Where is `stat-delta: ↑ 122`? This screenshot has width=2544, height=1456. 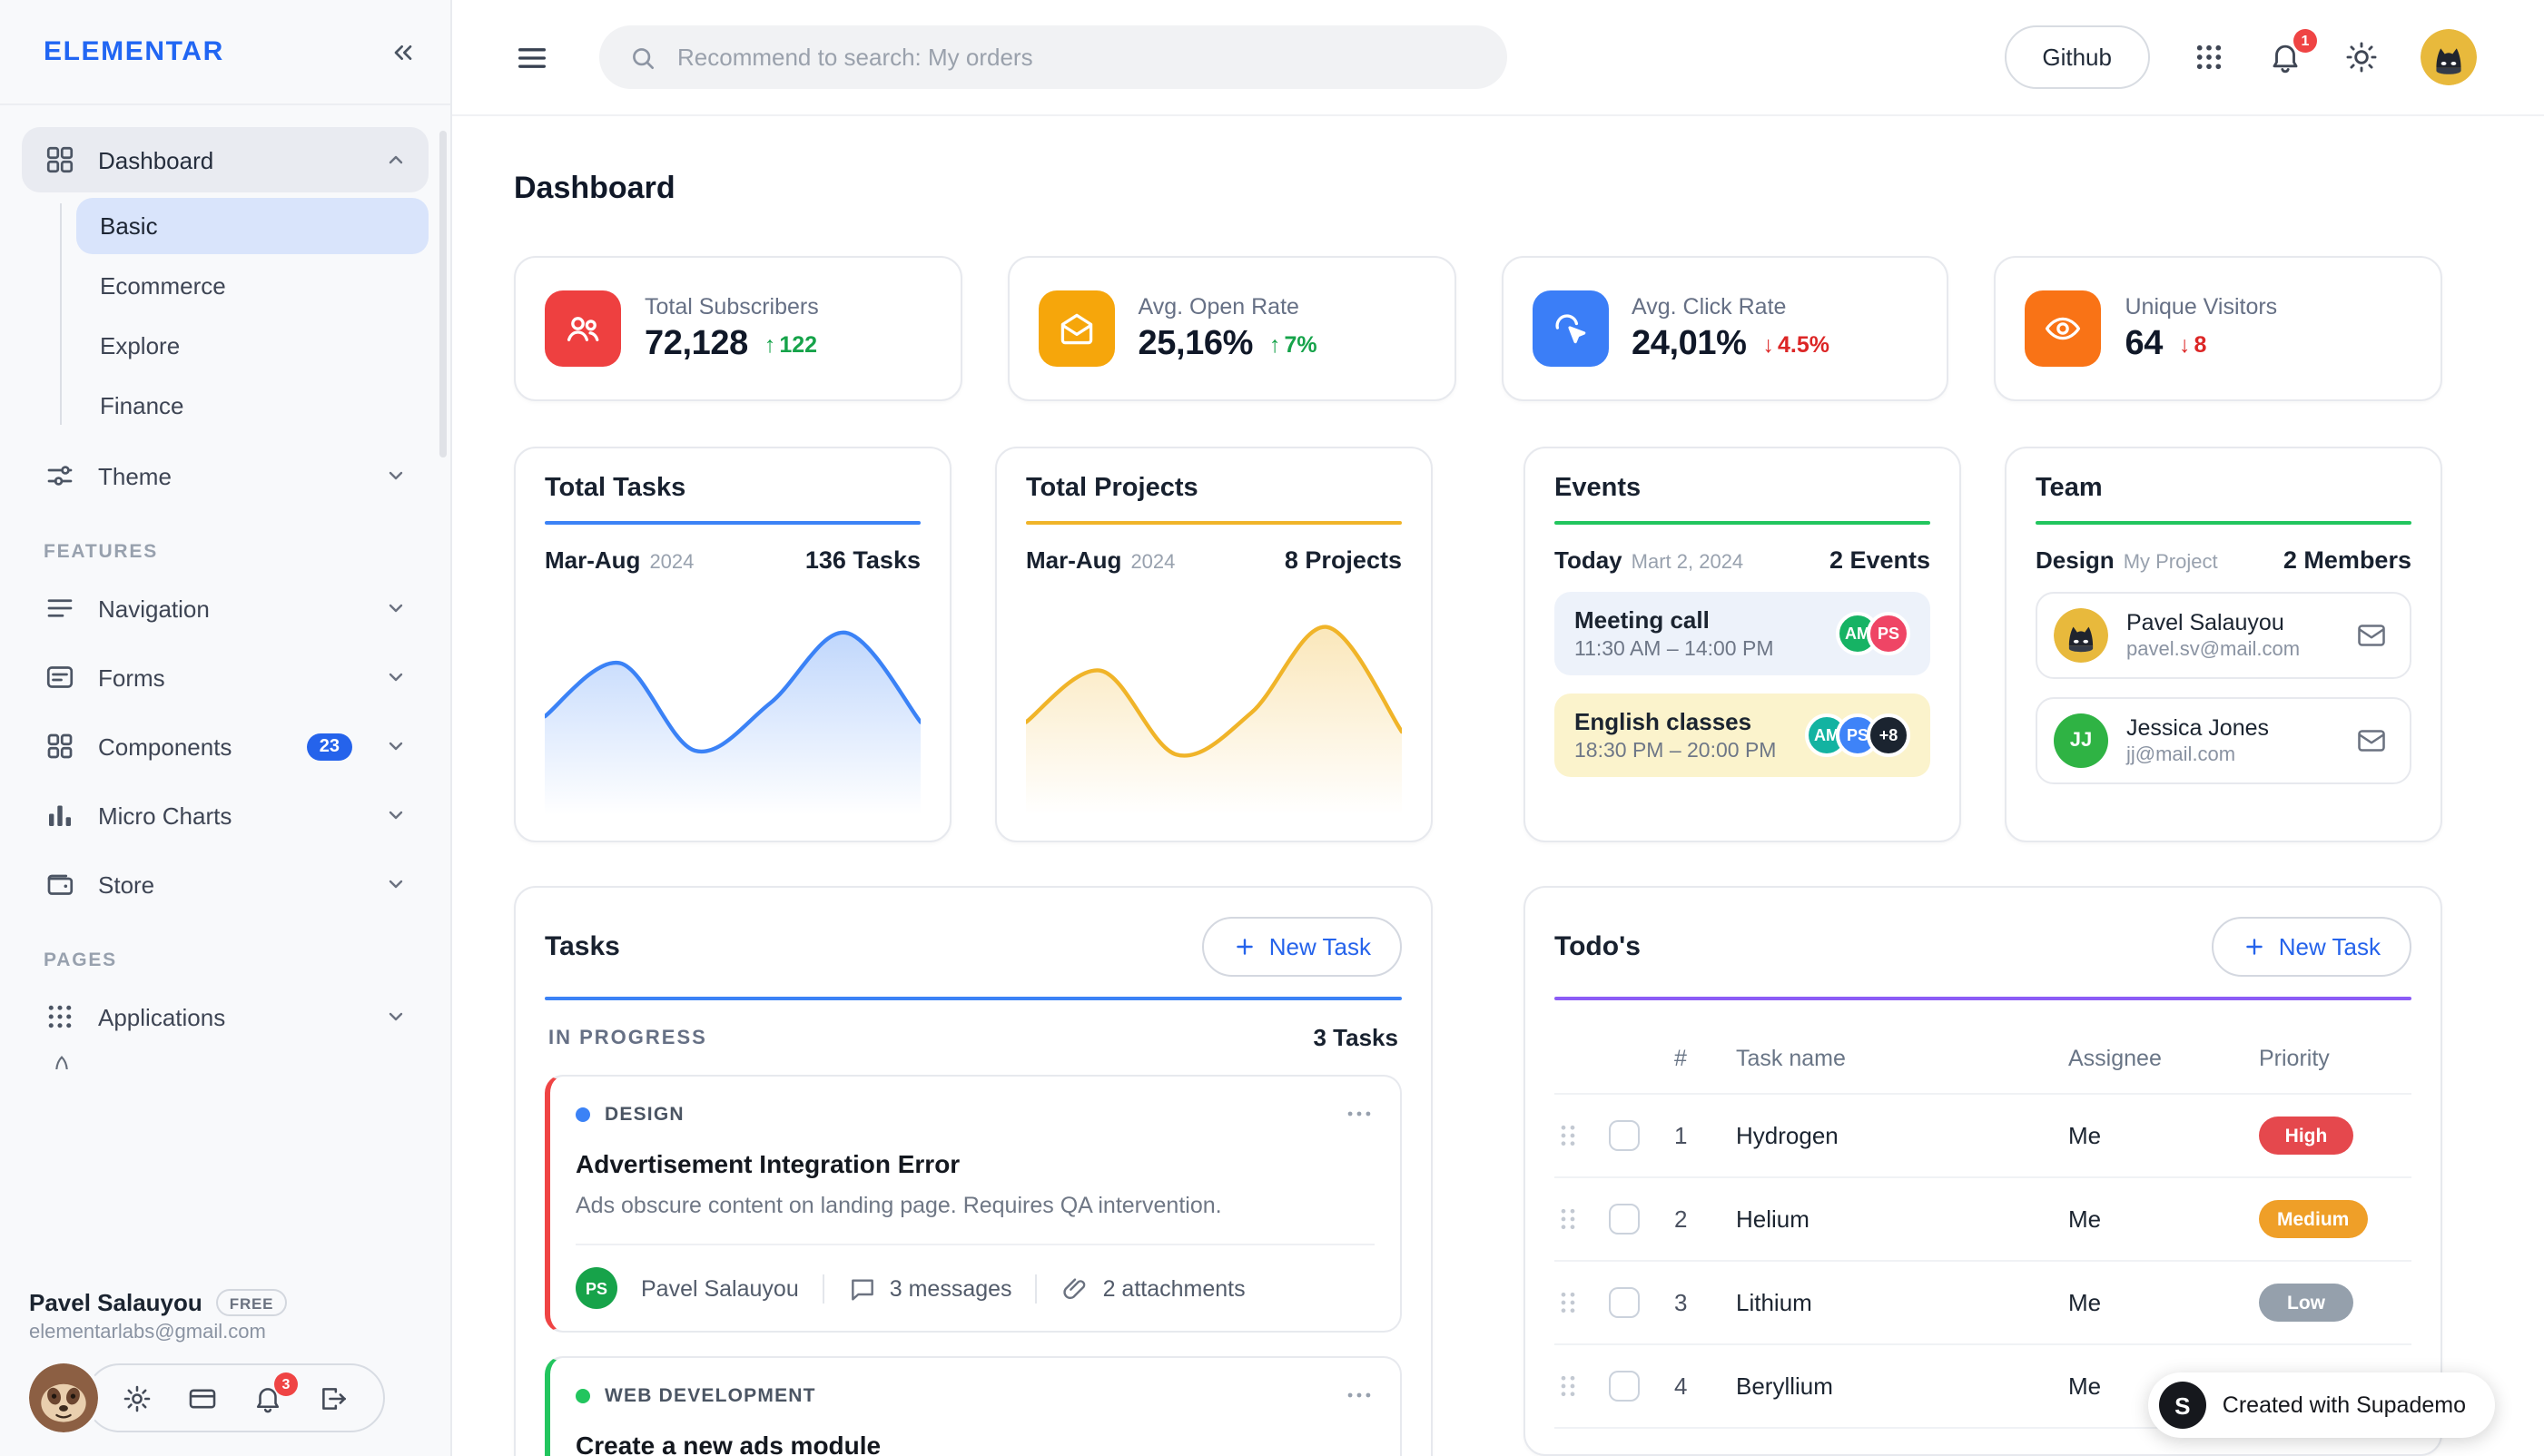 stat-delta: ↑ 122 is located at coordinates (791, 344).